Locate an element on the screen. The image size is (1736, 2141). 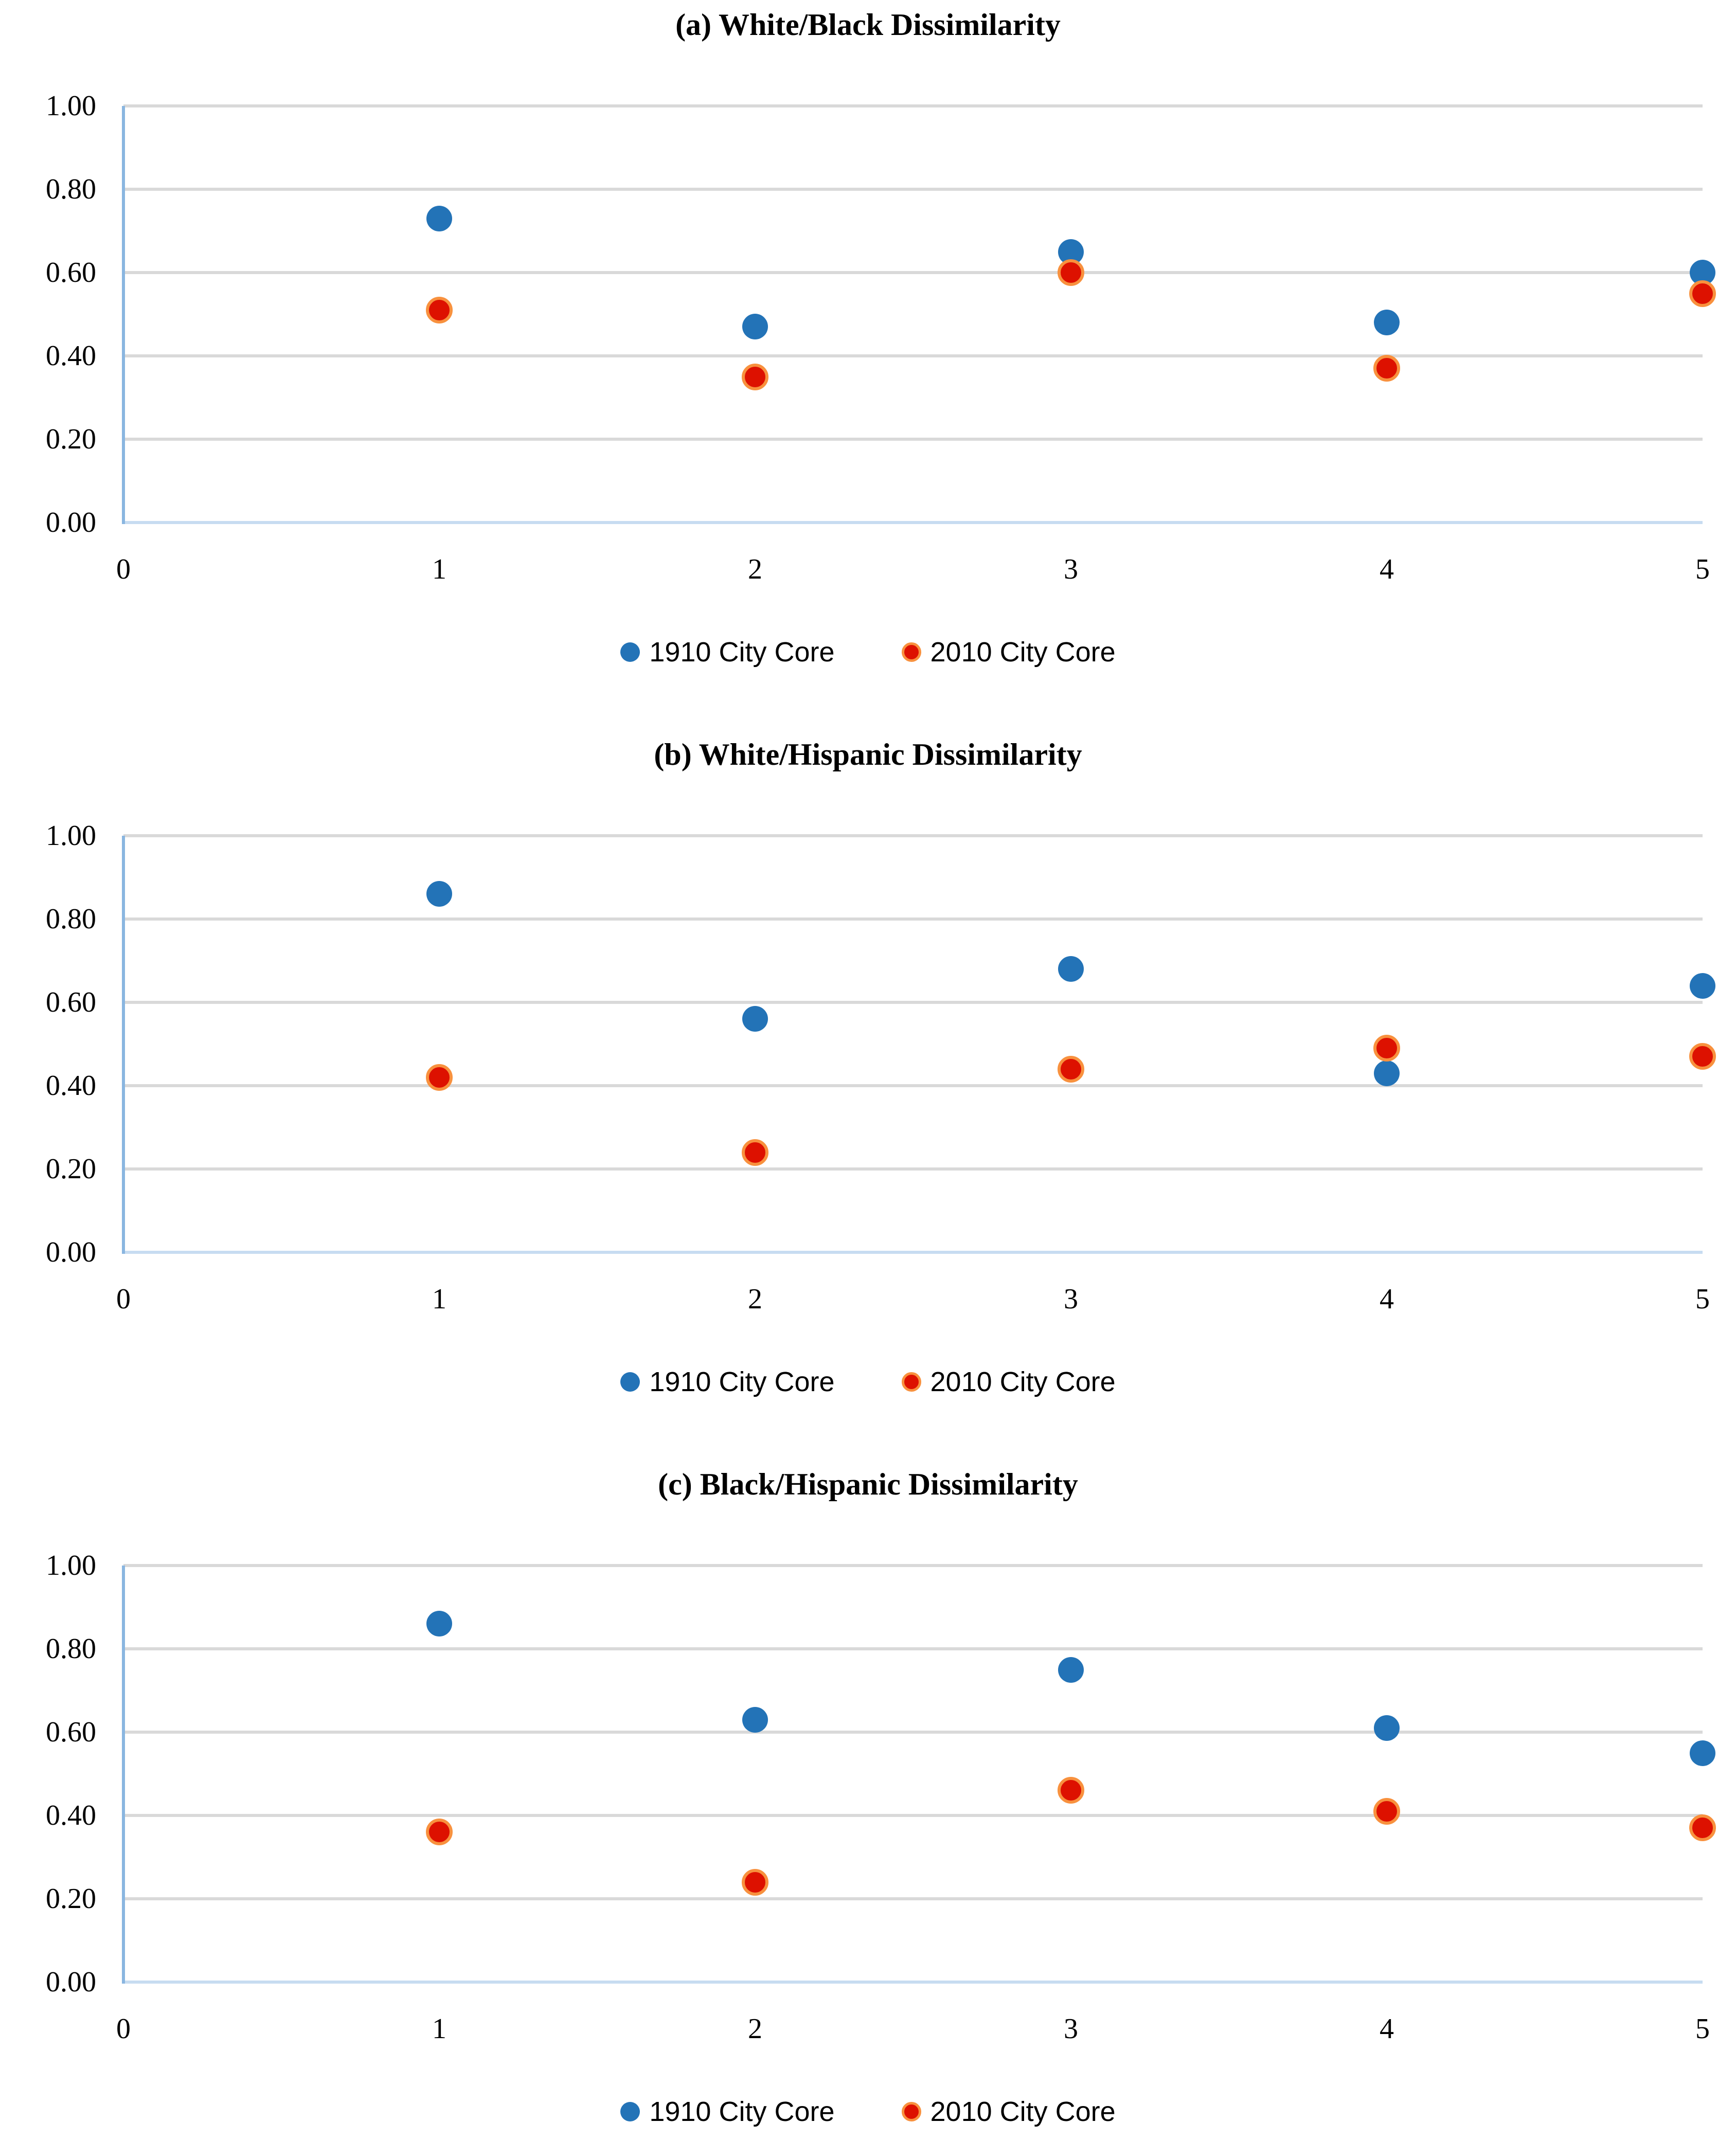
chart-title: (b) White/Hispanic Dissimilarity is located at coordinates (868, 754).